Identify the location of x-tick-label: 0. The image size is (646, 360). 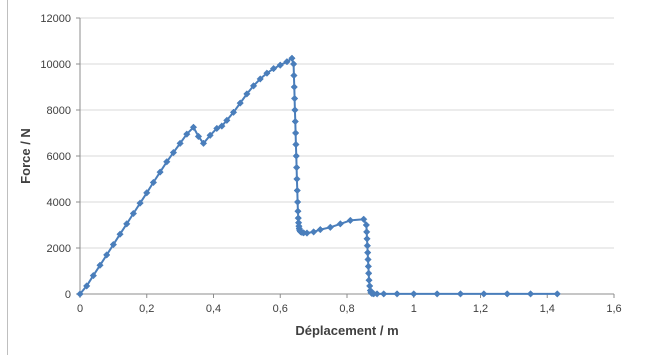
(80, 309).